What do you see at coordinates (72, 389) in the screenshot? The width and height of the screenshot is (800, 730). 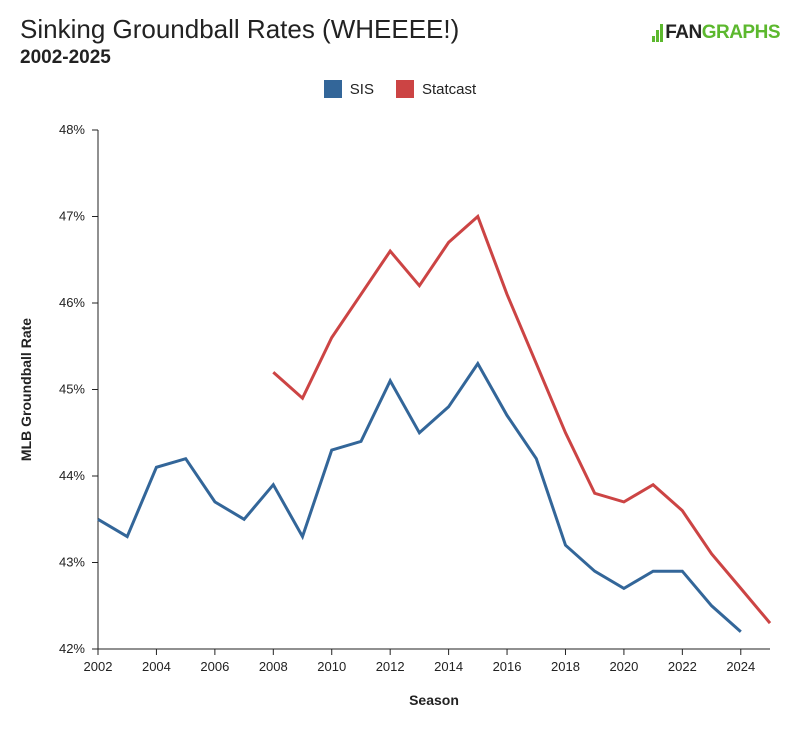 I see `y-tick-label: 45%` at bounding box center [72, 389].